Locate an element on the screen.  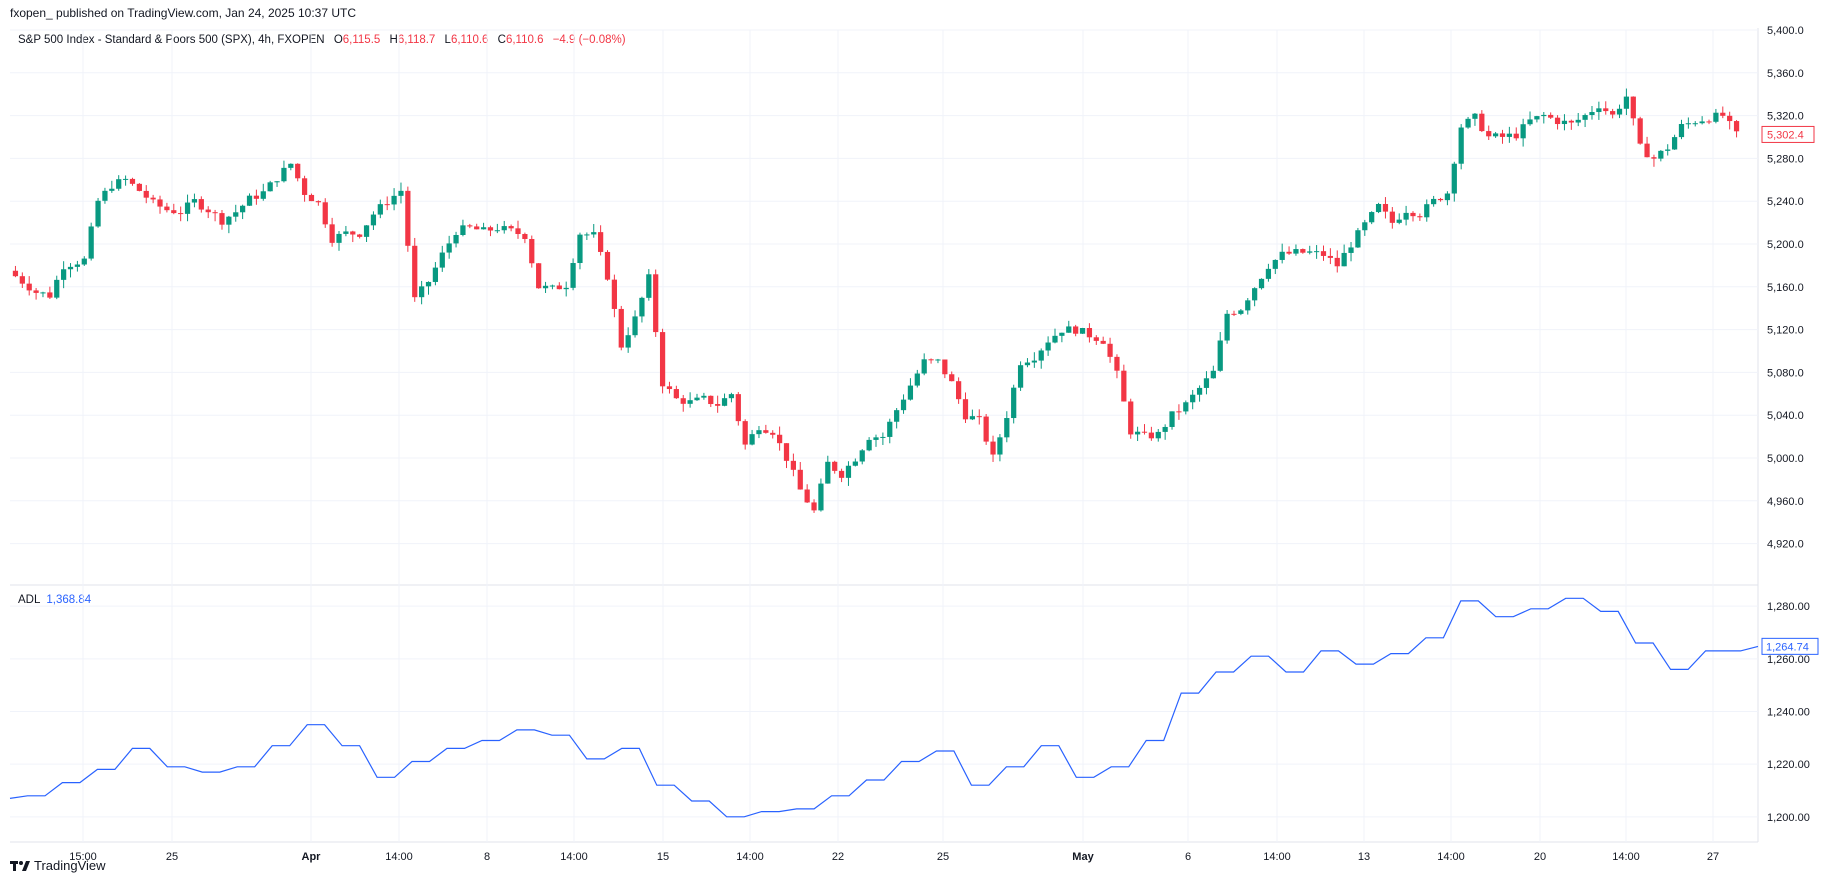
x-tick-label: 25 is located at coordinates (172, 857).